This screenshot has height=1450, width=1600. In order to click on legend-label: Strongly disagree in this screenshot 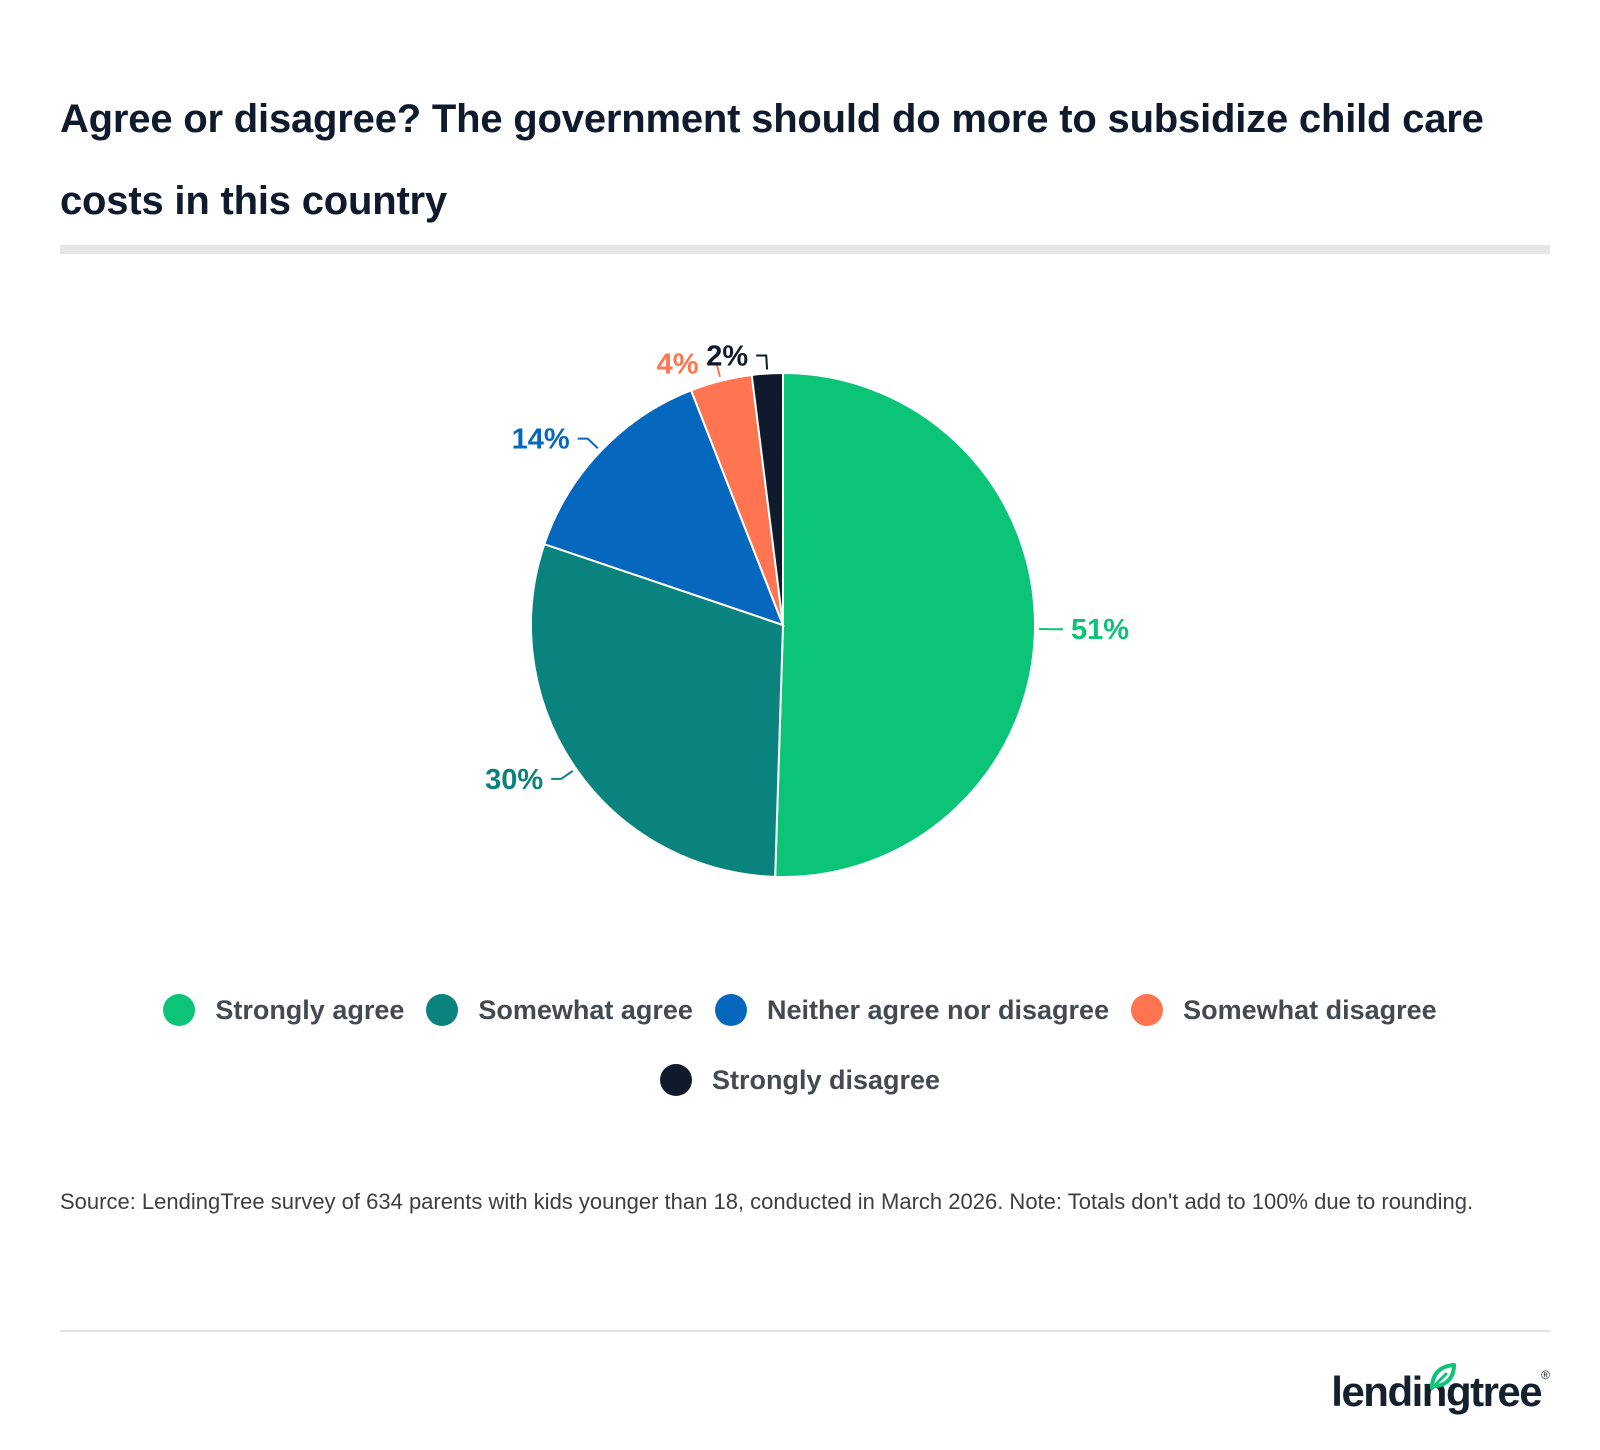, I will do `click(826, 1079)`.